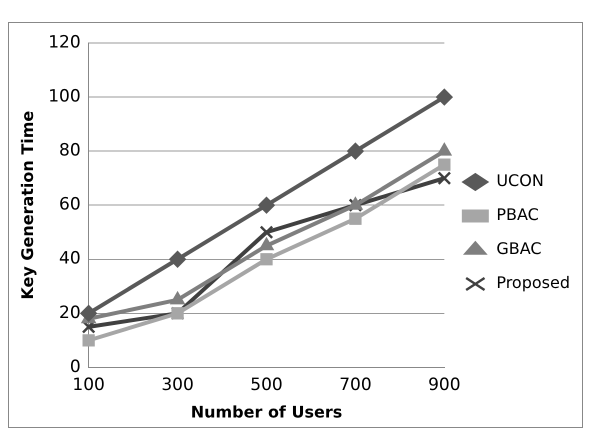 The width and height of the screenshot is (595, 434). I want to click on legend-label: PBAC, so click(517, 214).